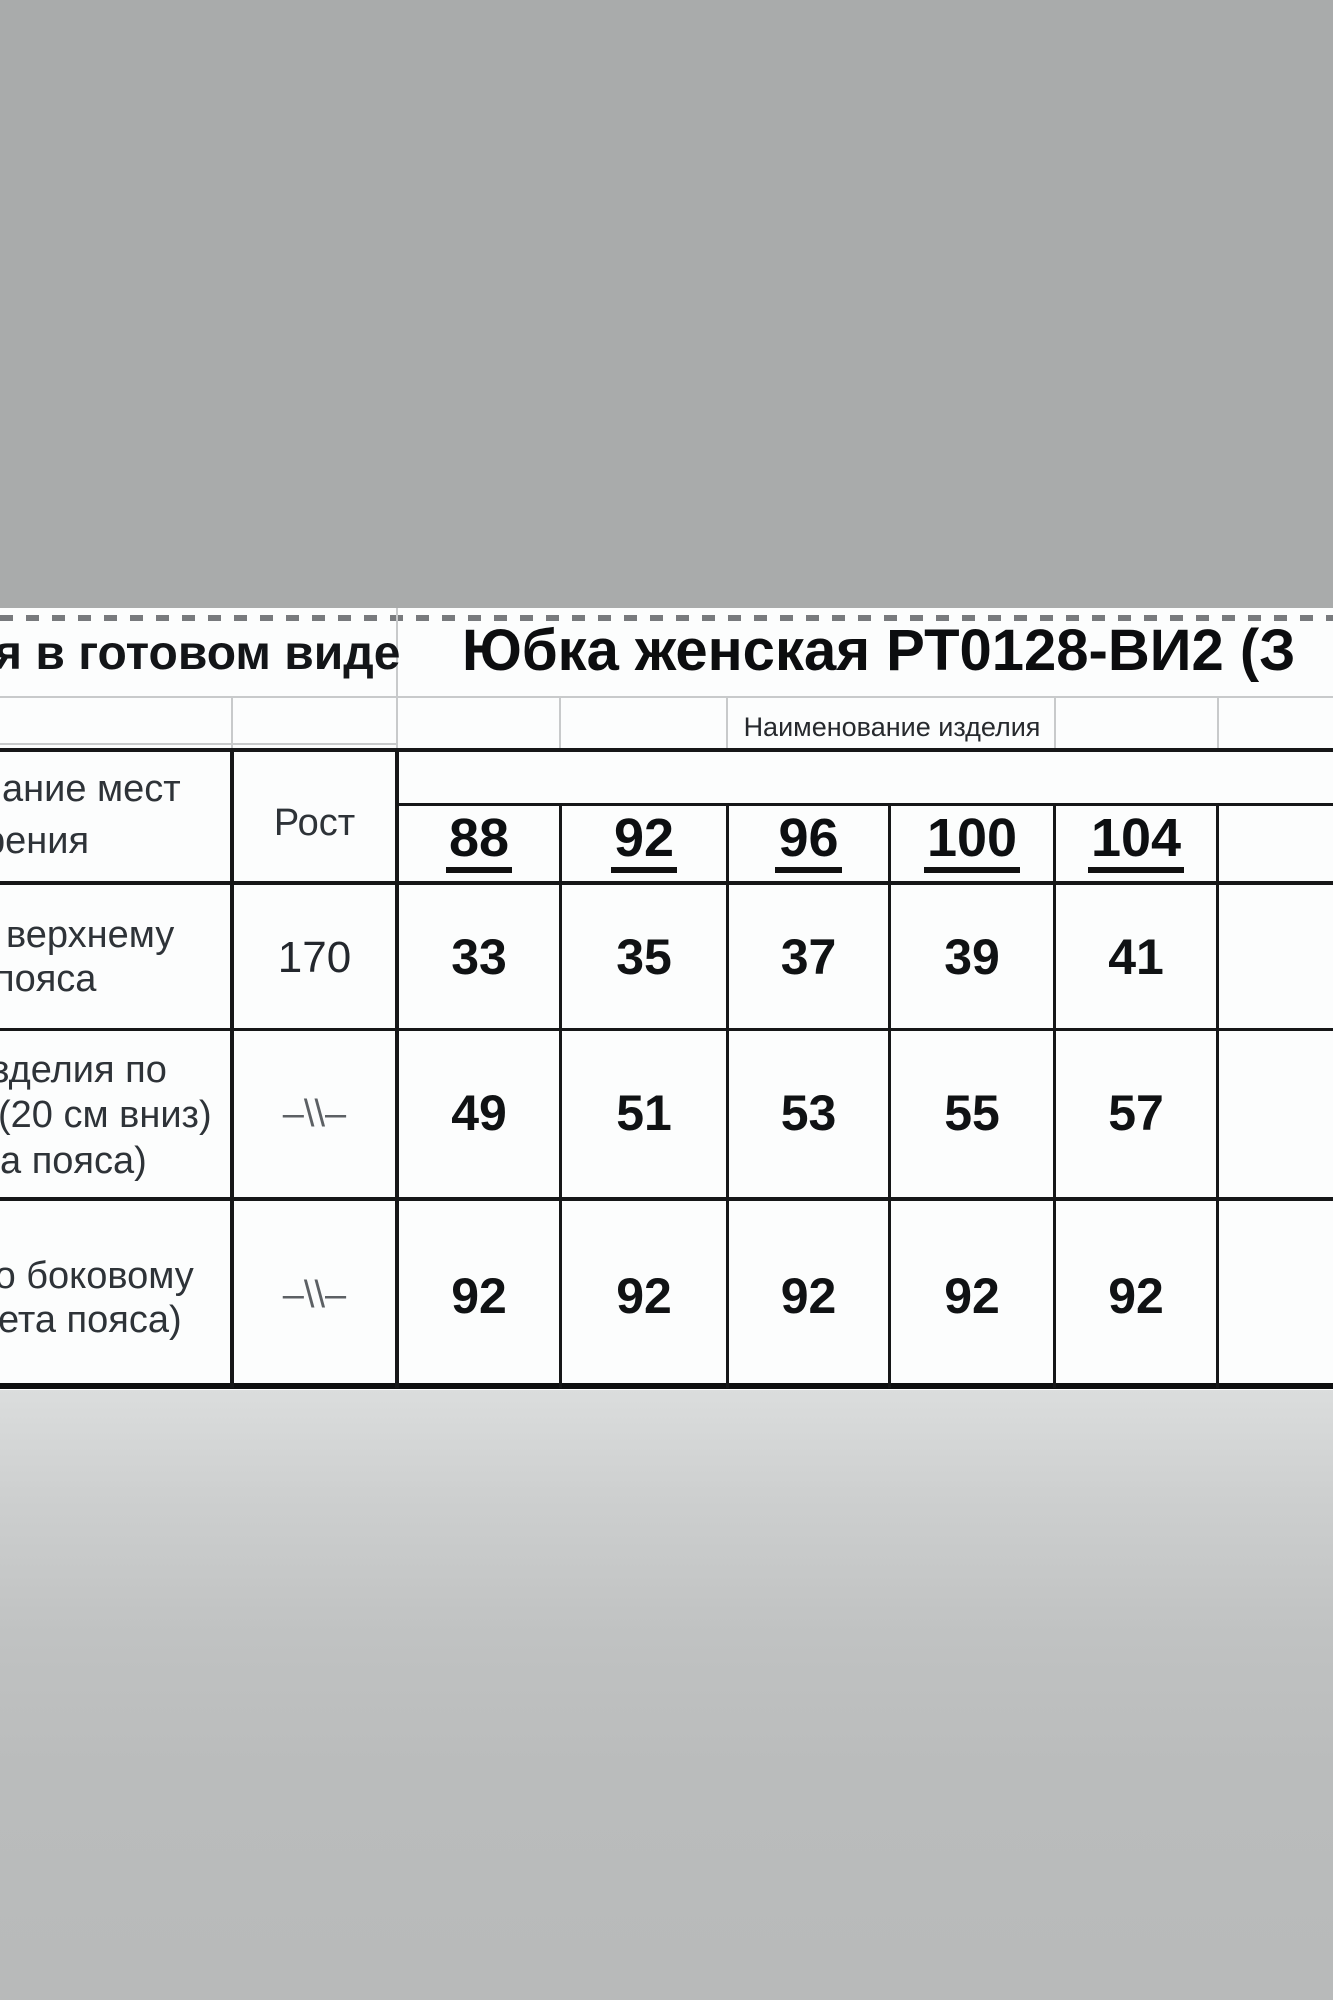 Image resolution: width=1333 pixels, height=2000 pixels. I want to click on table-bottom-border, so click(666, 1386).